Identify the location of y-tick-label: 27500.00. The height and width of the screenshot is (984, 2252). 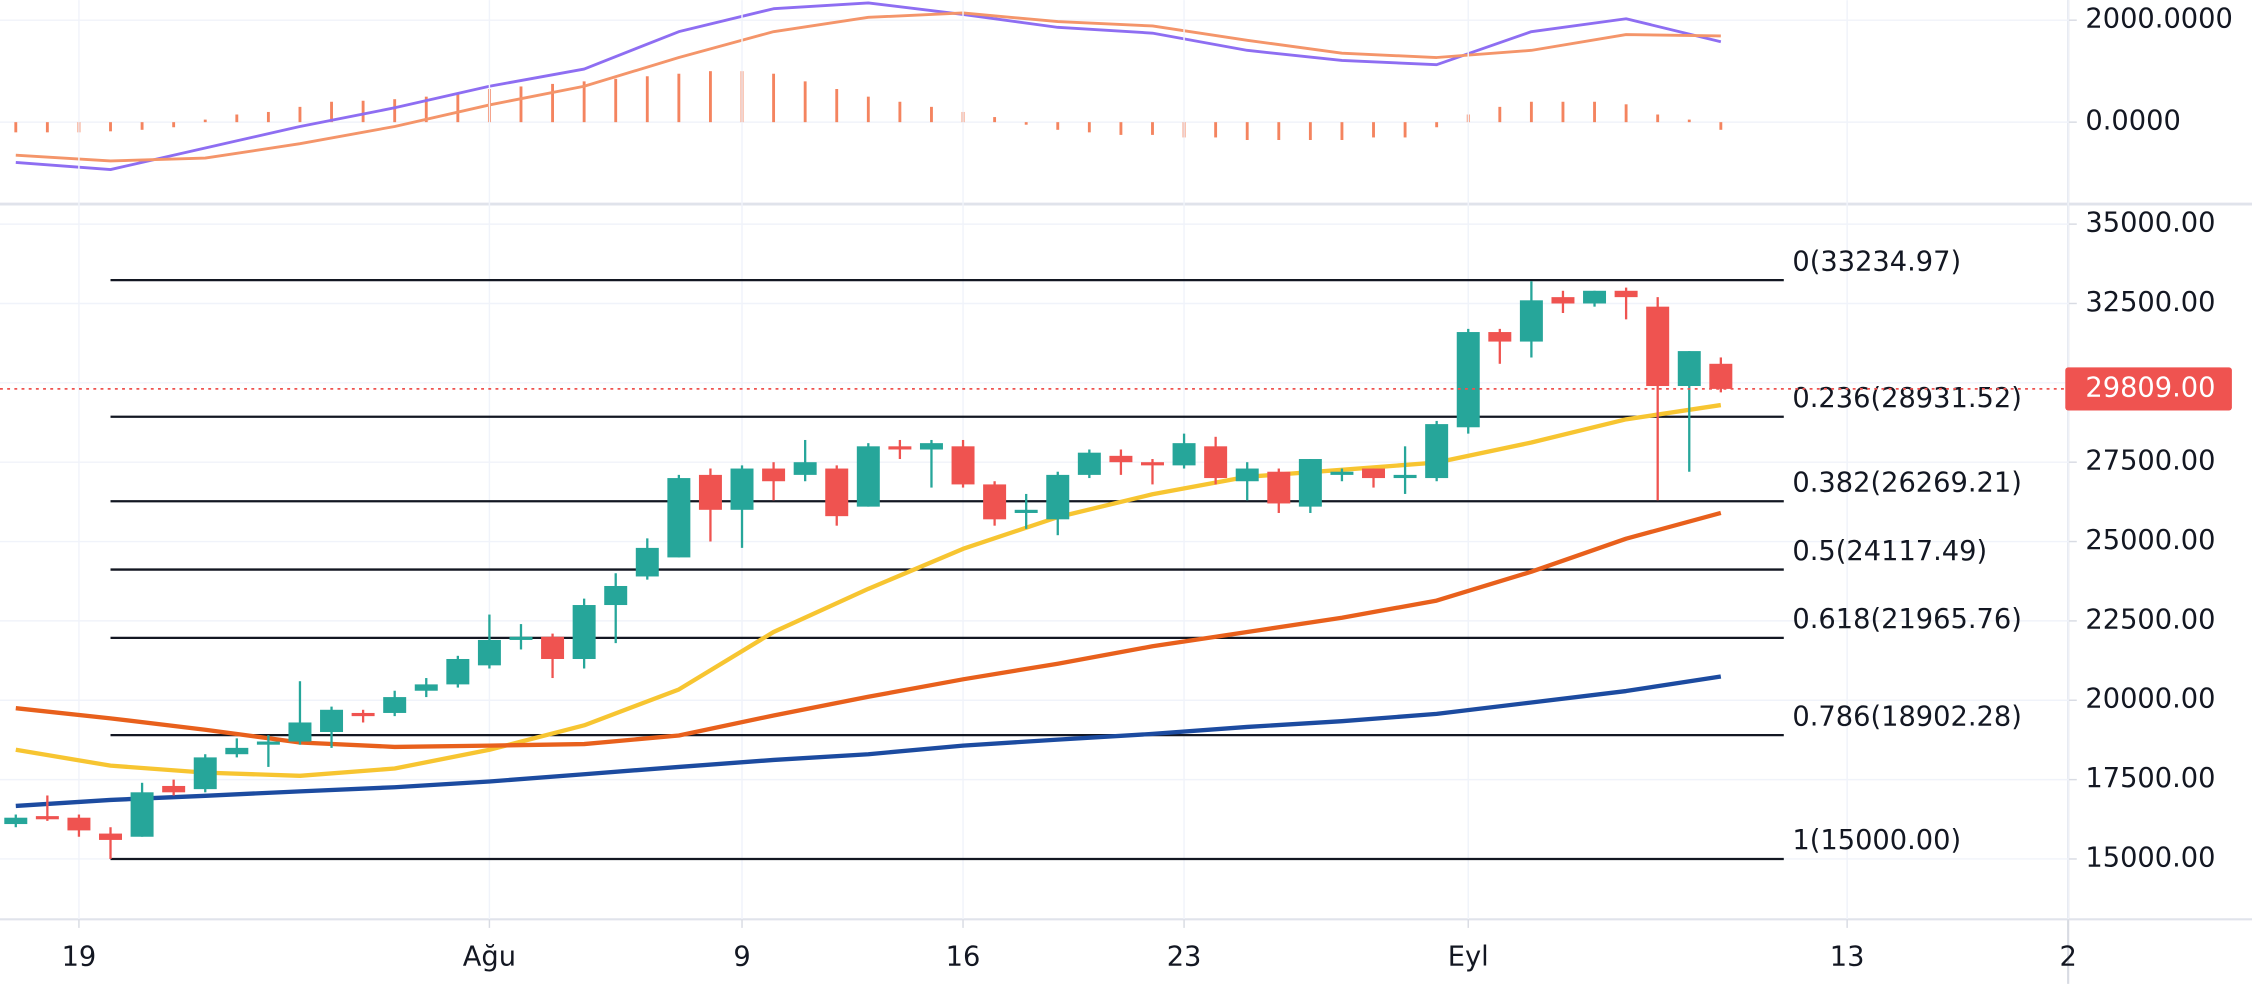
(2150, 461).